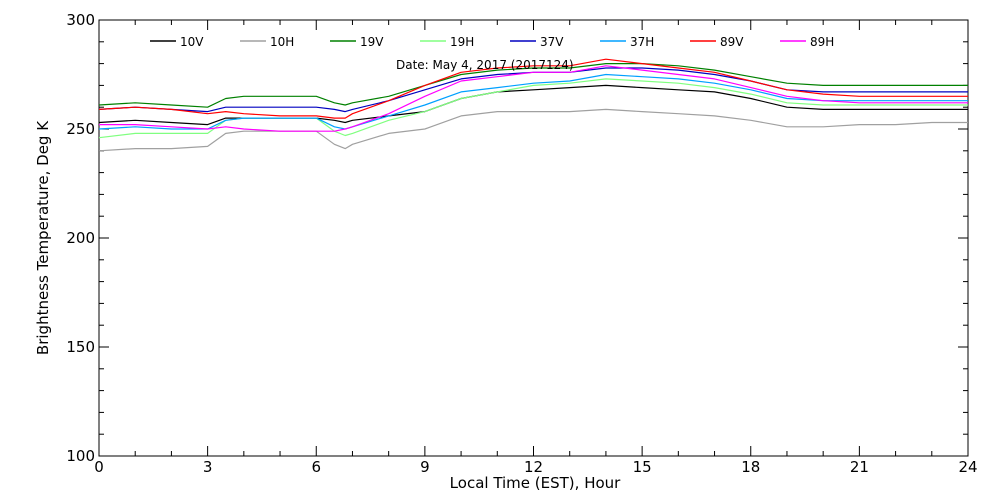  Describe the element at coordinates (822, 42) in the screenshot. I see `legend-label-89h: 89H` at that location.